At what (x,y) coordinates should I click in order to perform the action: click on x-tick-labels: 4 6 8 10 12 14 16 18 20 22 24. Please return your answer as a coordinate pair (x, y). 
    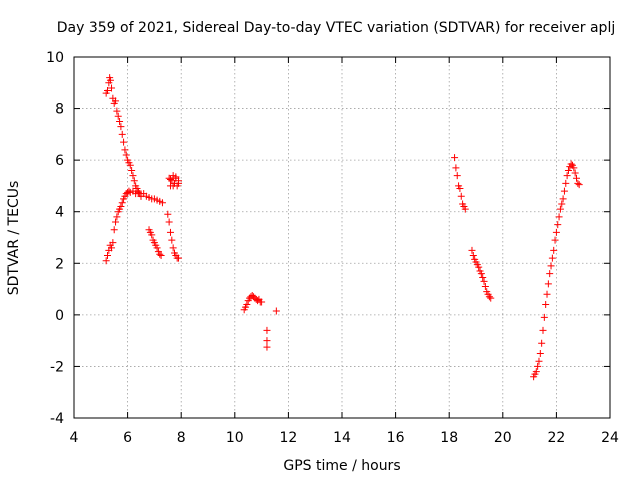
    Looking at the image, I should click on (344, 438).